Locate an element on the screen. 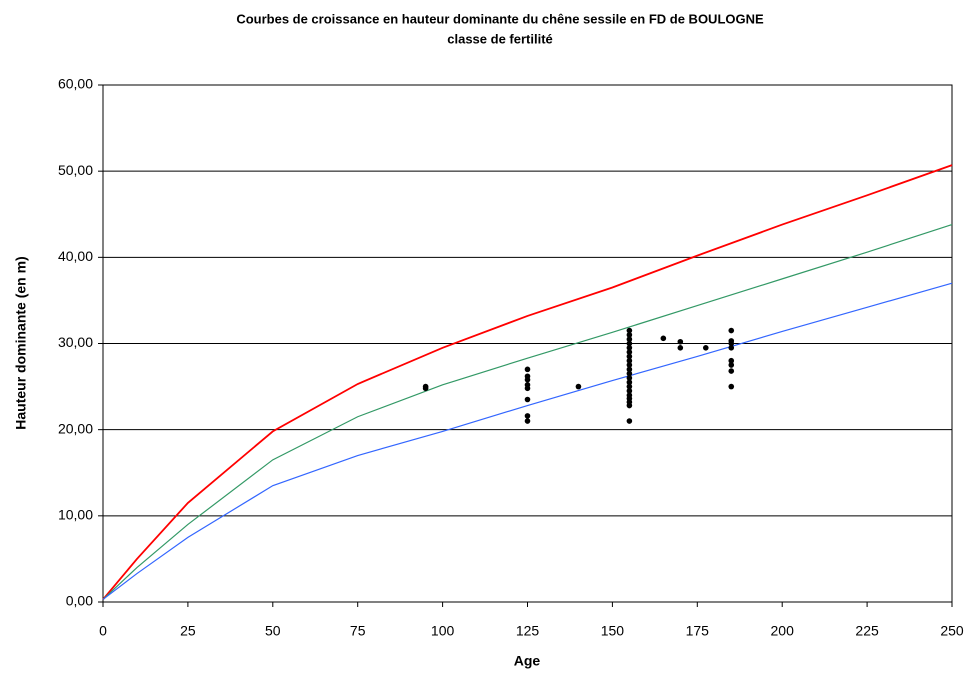 The height and width of the screenshot is (680, 970). y-axis-label: Hauteur dominante (en m) is located at coordinates (21, 342).